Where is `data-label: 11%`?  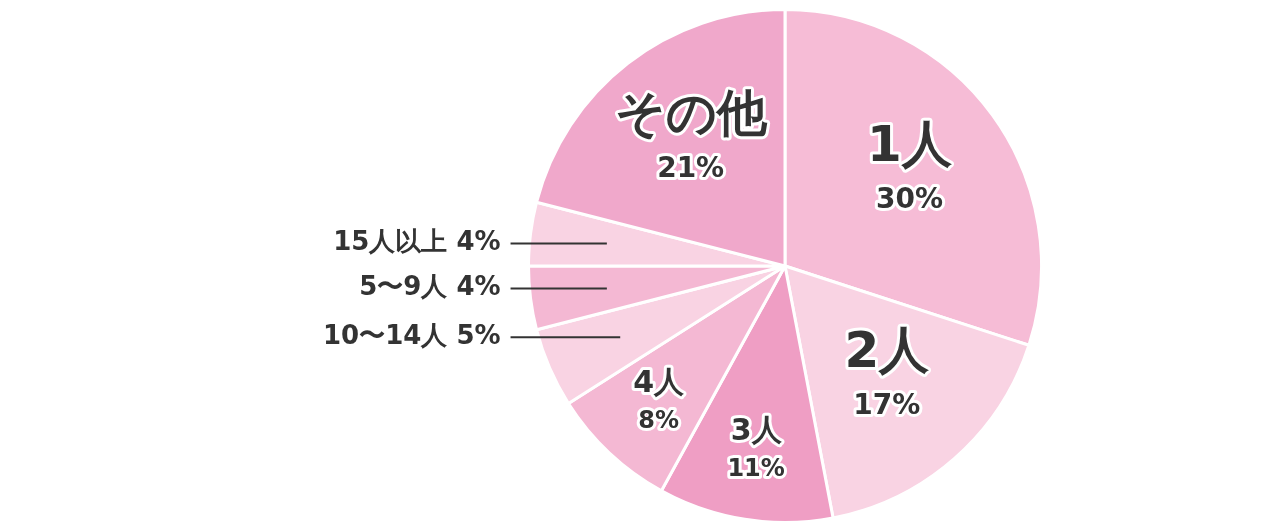
data-label: 11% is located at coordinates (756, 468).